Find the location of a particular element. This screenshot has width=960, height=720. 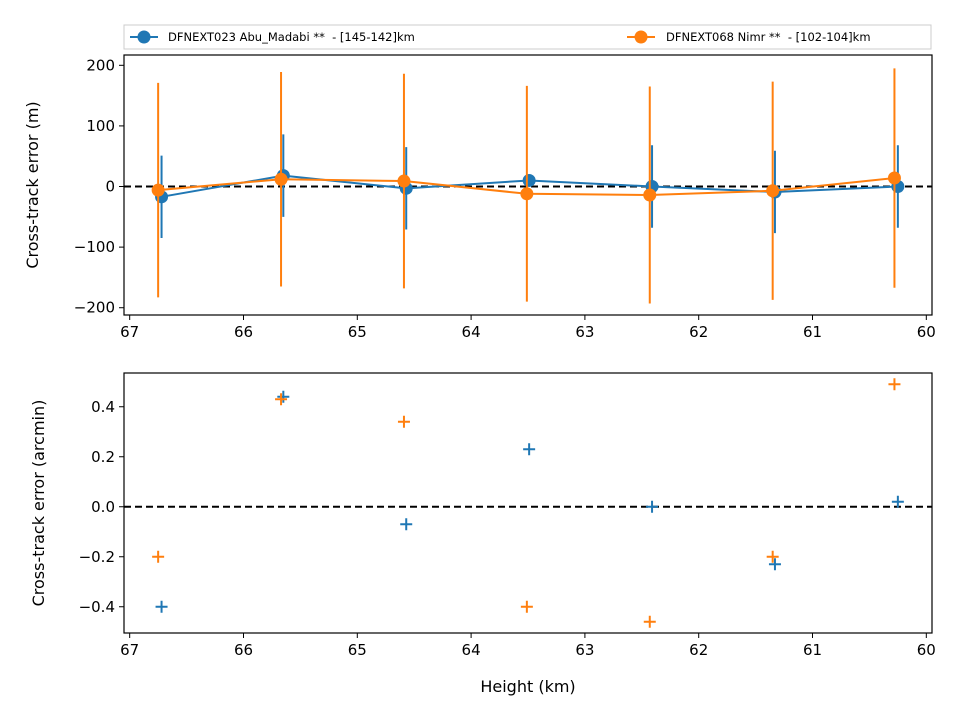

bottom-x-tick-label: 62 is located at coordinates (698, 650).